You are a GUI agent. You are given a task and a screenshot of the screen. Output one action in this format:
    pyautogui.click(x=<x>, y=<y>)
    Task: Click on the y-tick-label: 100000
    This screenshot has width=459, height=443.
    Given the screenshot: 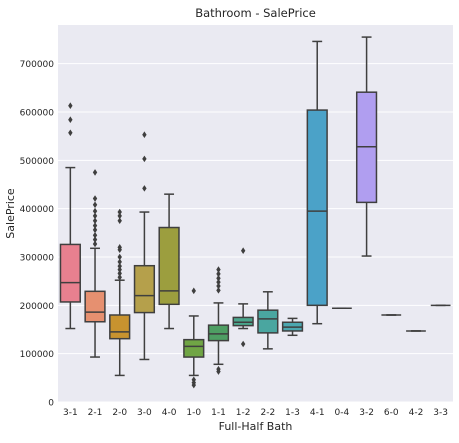 What is the action you would take?
    pyautogui.click(x=37, y=355)
    